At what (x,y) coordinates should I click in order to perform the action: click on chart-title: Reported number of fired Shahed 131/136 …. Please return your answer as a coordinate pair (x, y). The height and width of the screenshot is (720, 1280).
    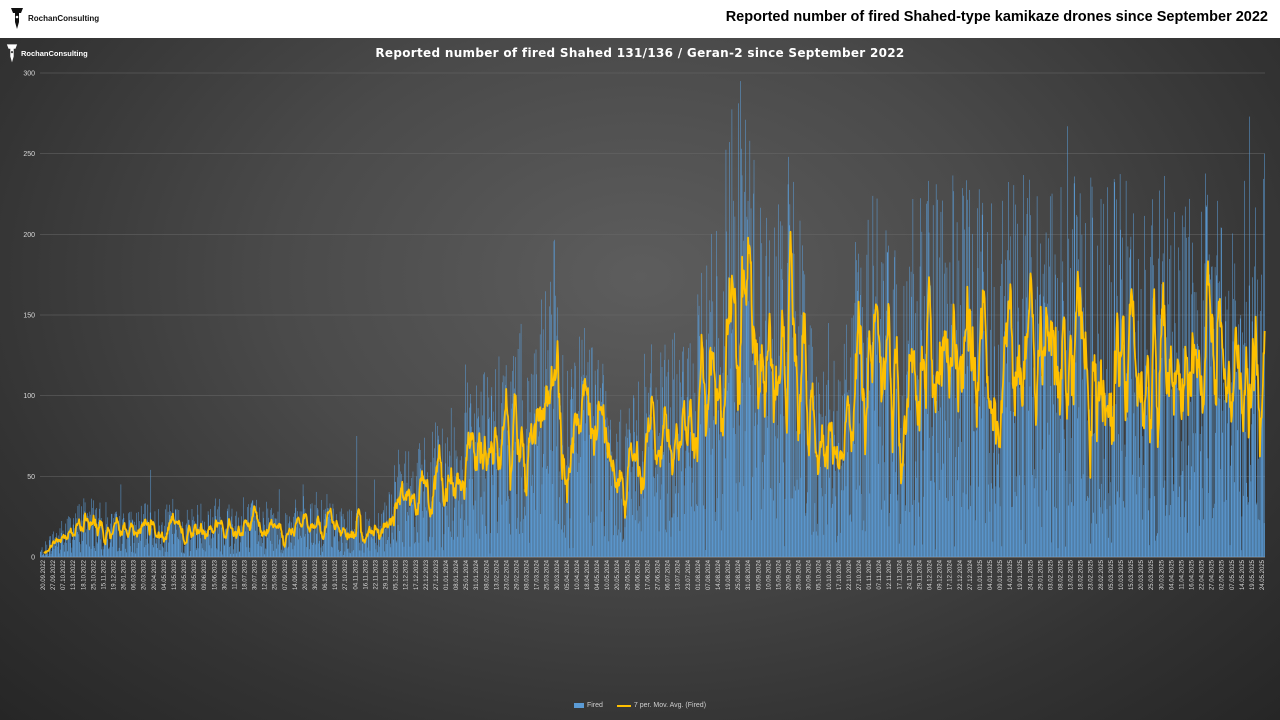
    Looking at the image, I should click on (640, 53).